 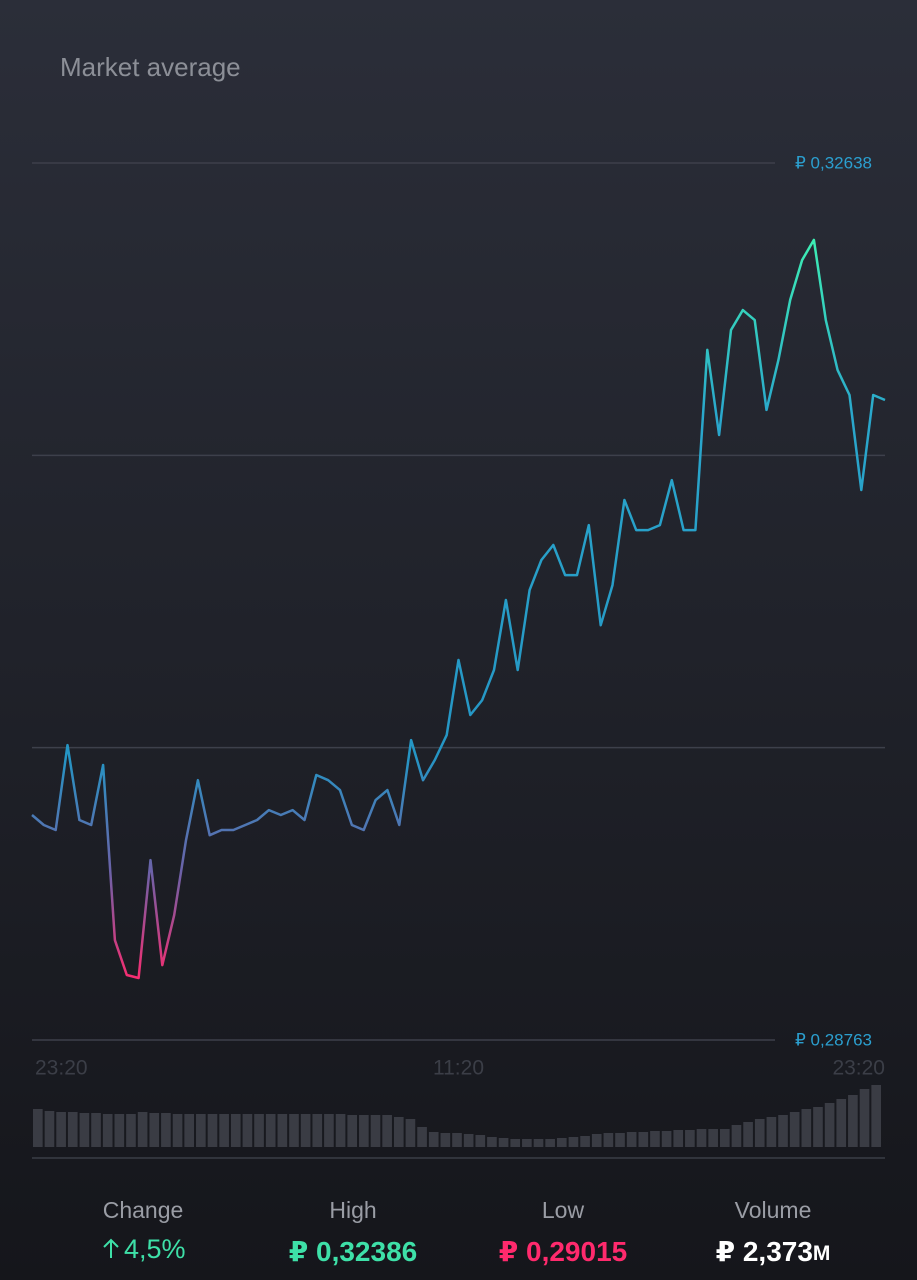 What do you see at coordinates (111, 1248) in the screenshot?
I see `up-arrow` at bounding box center [111, 1248].